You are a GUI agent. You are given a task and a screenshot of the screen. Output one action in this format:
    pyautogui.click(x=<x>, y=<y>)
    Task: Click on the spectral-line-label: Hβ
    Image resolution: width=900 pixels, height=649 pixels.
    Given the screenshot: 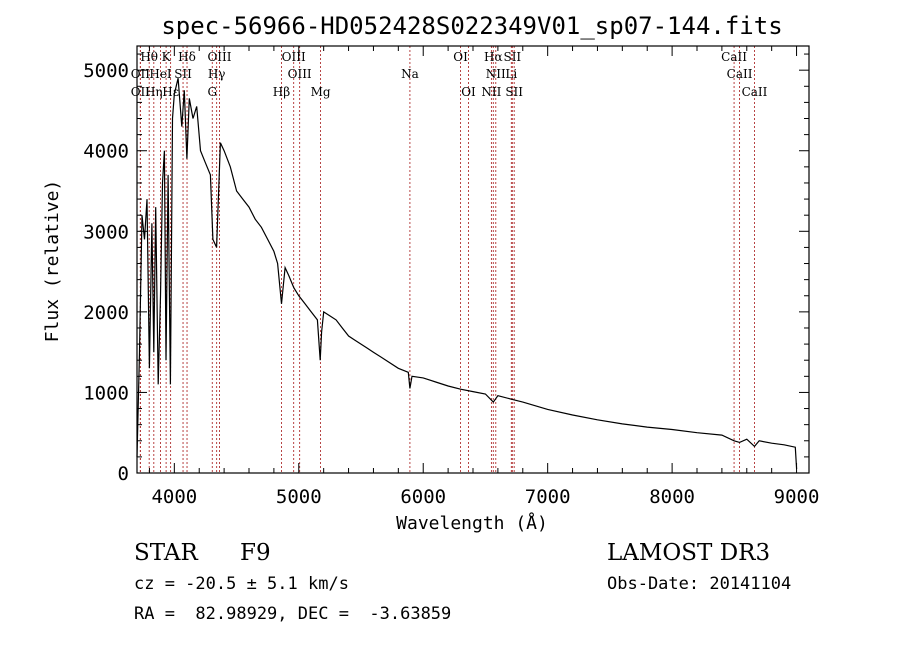 What is the action you would take?
    pyautogui.click(x=281, y=92)
    